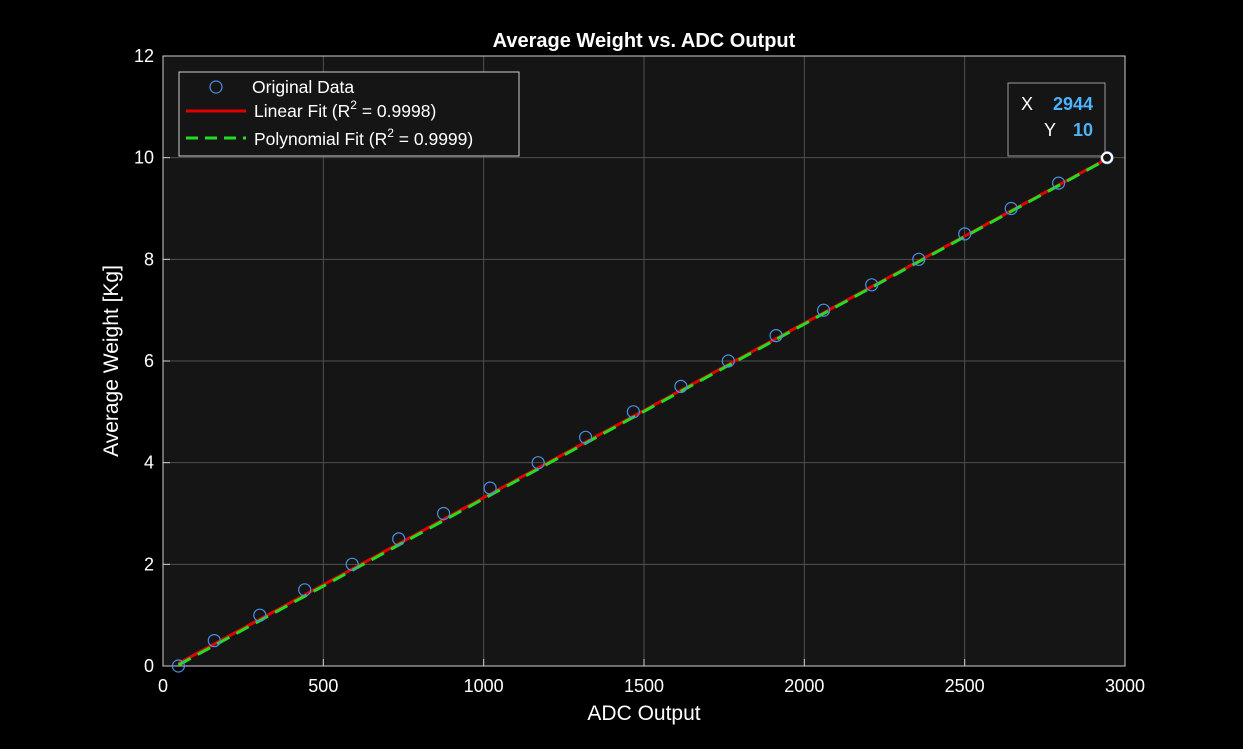  I want to click on x-axis-ticks: 0 500 1000 1500 2000 2500 3000, so click(651, 677).